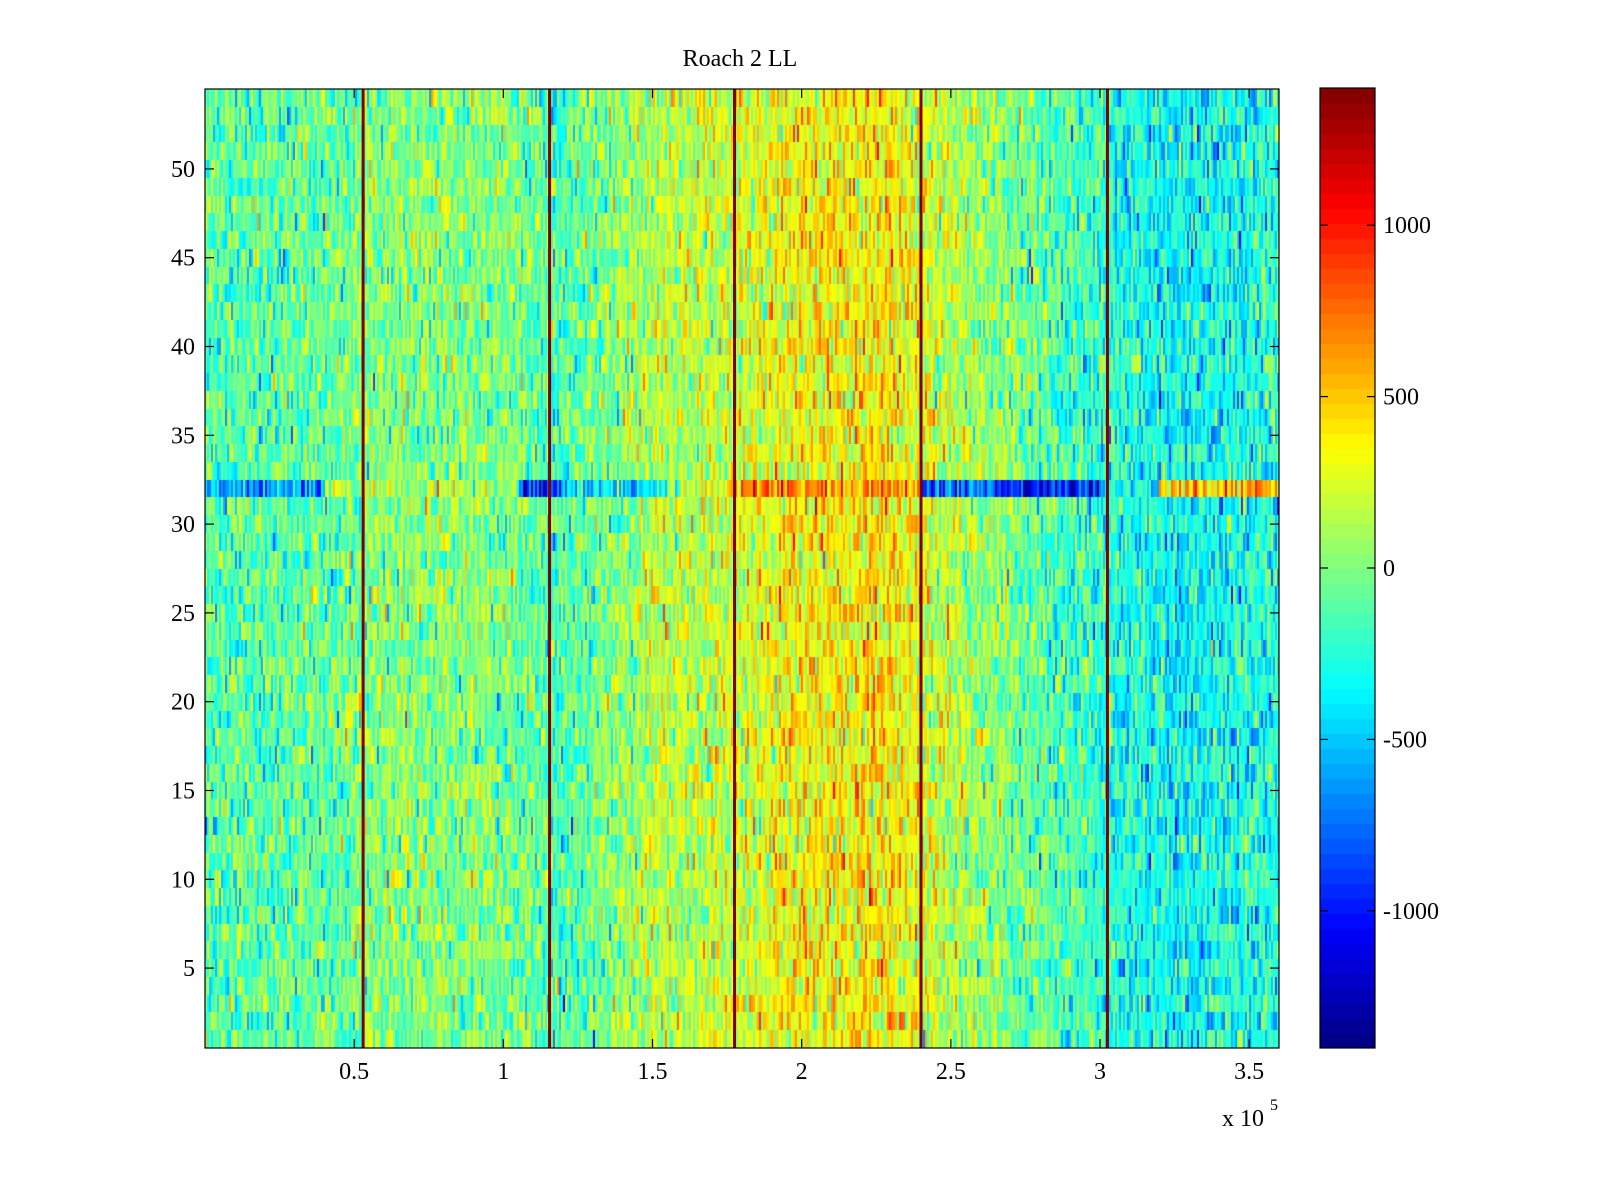  Describe the element at coordinates (802, 1072) in the screenshot. I see `x-tick-label: 2` at that location.